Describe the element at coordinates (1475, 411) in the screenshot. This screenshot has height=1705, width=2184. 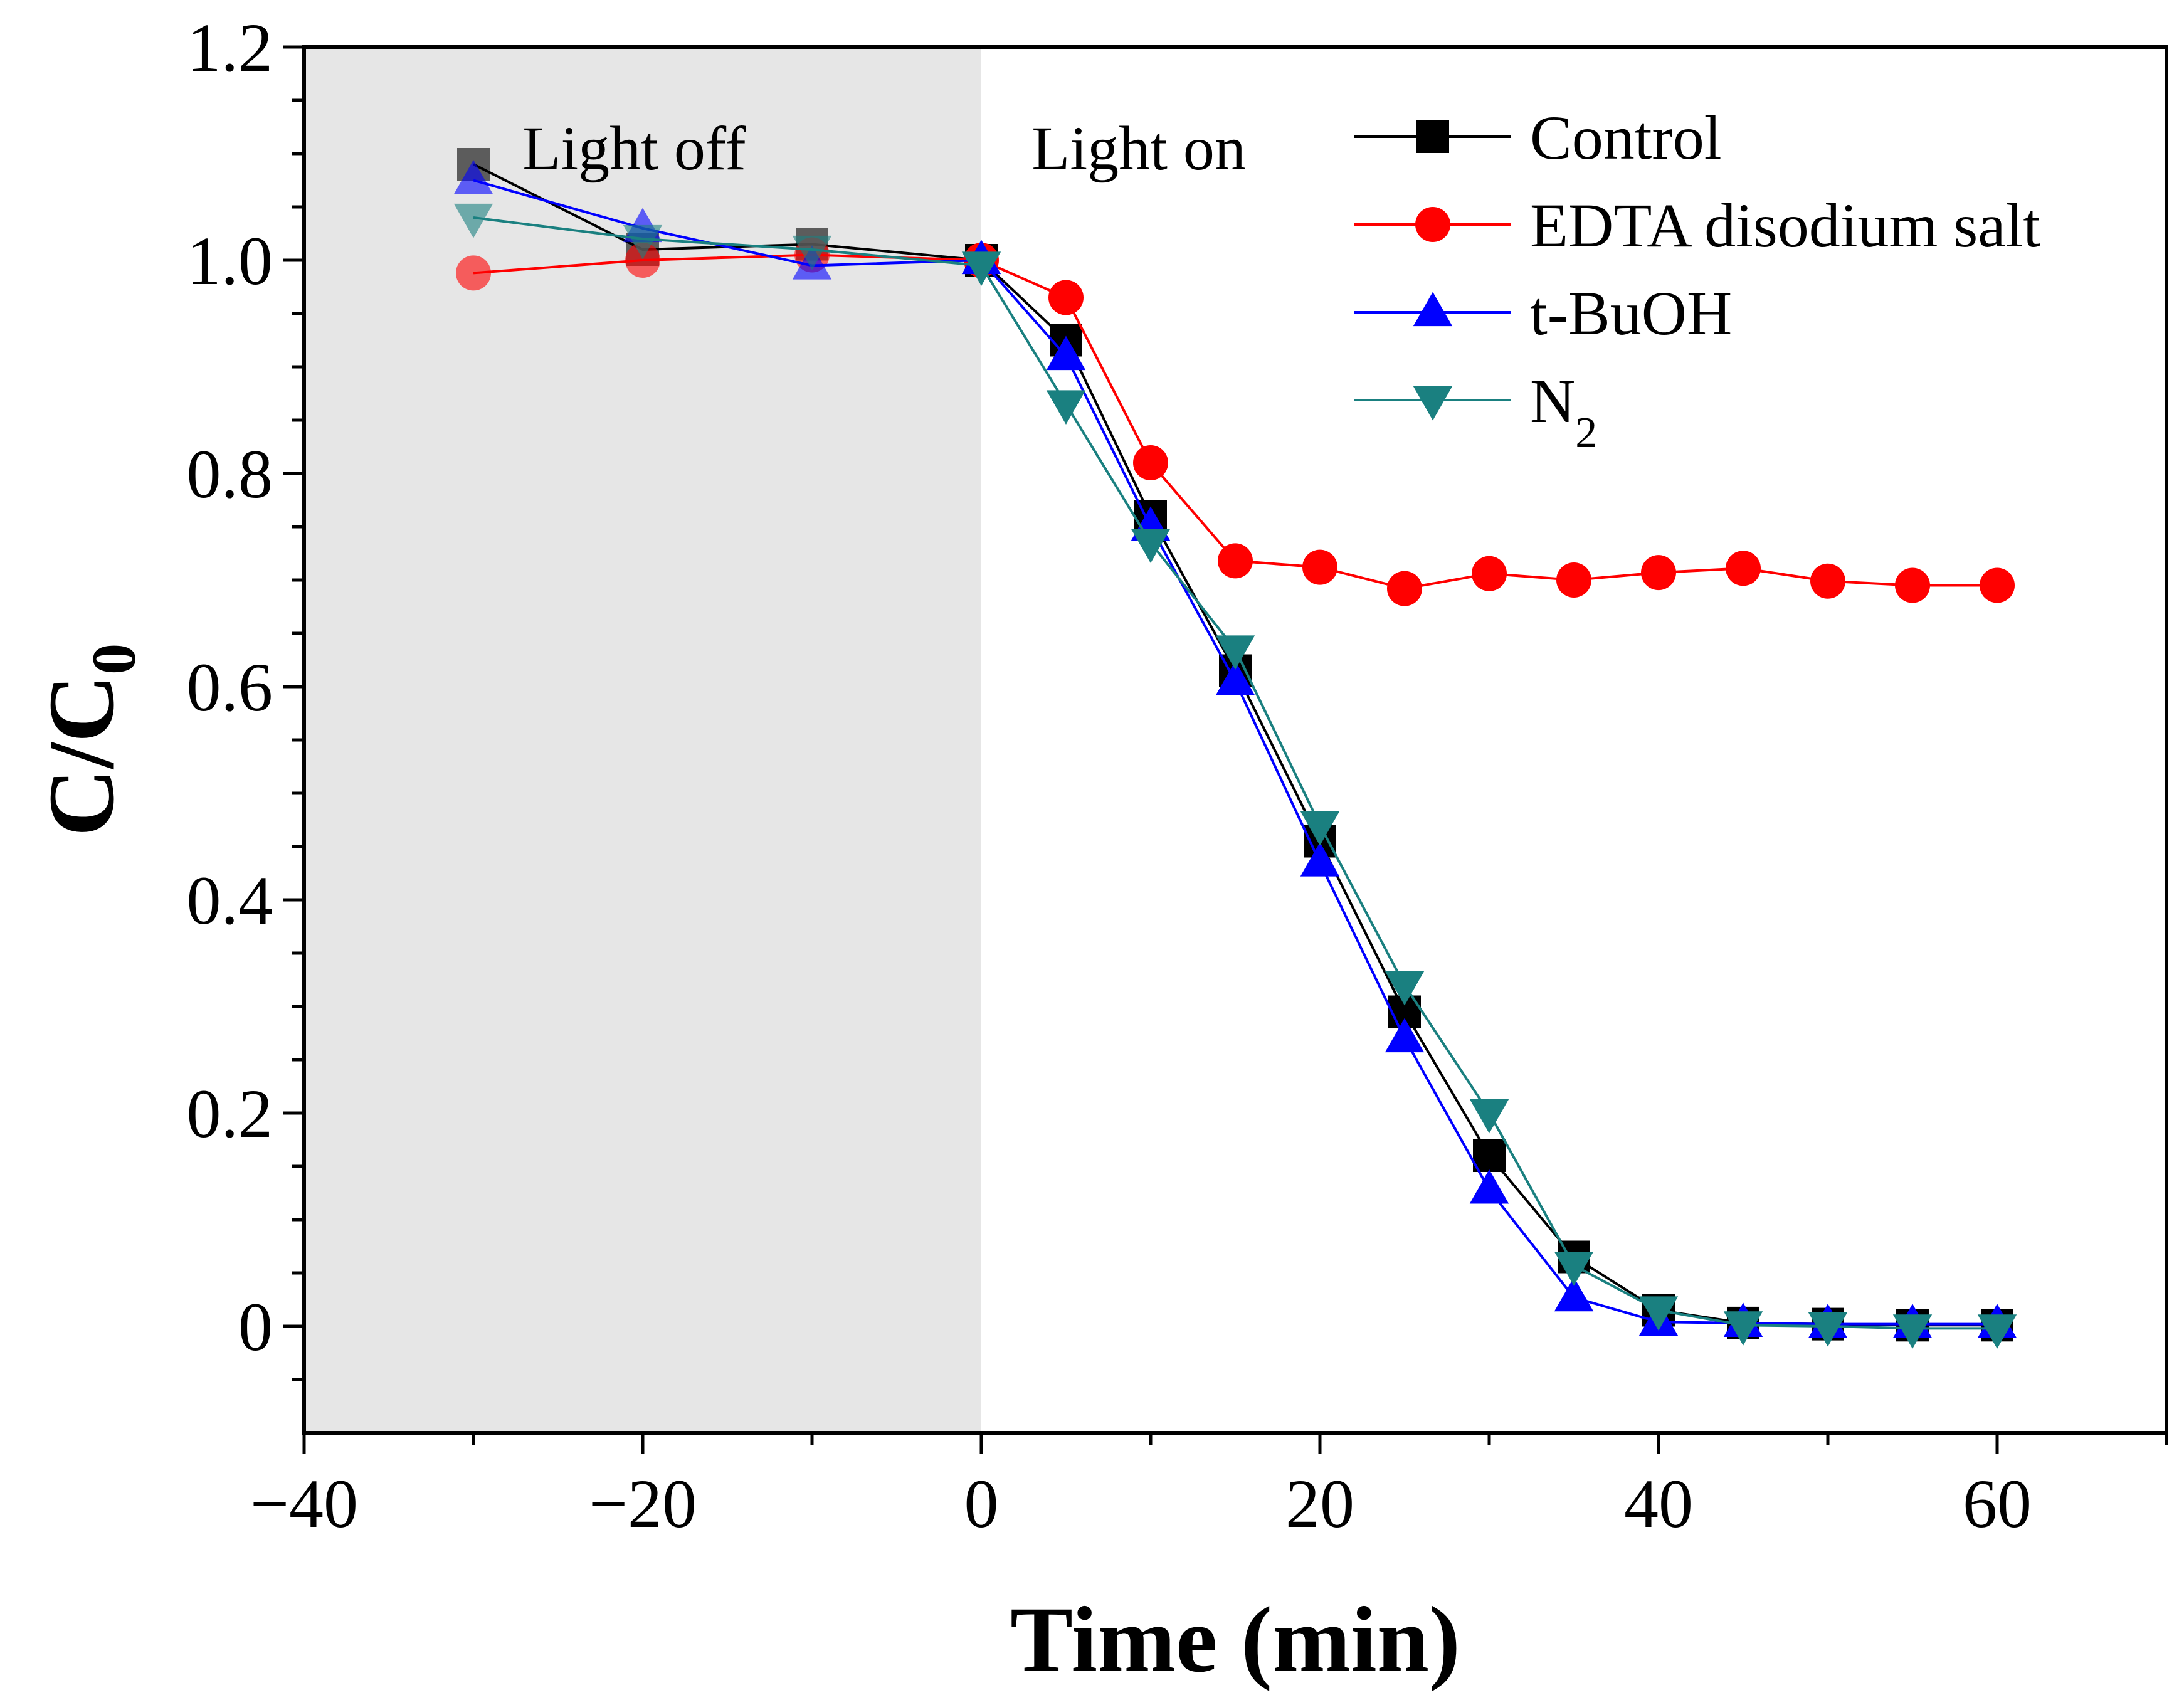
I see `legend-item: N2` at that location.